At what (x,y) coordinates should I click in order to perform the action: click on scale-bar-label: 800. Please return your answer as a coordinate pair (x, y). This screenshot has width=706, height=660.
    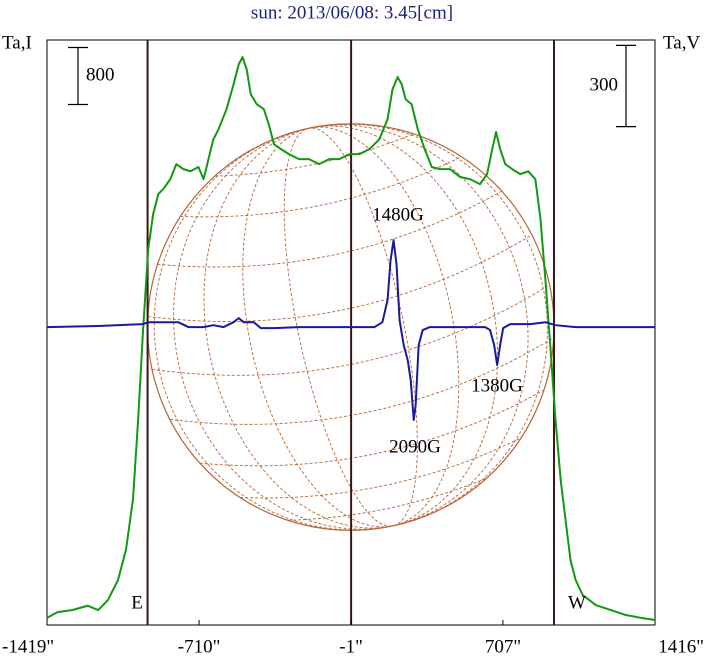
    Looking at the image, I should click on (100, 74).